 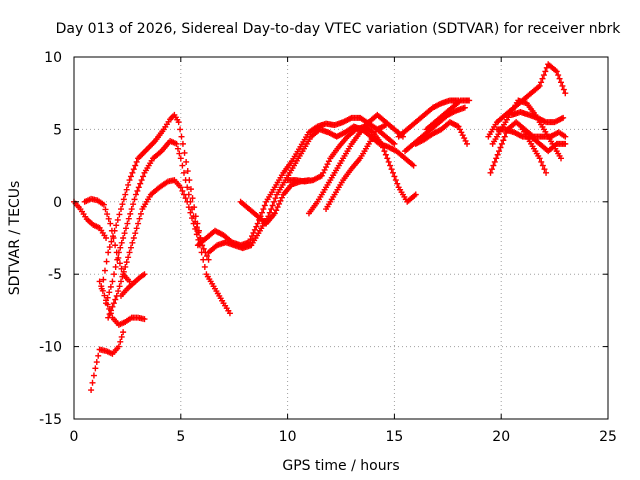 What do you see at coordinates (50, 348) in the screenshot?
I see `y-tick-label: -10` at bounding box center [50, 348].